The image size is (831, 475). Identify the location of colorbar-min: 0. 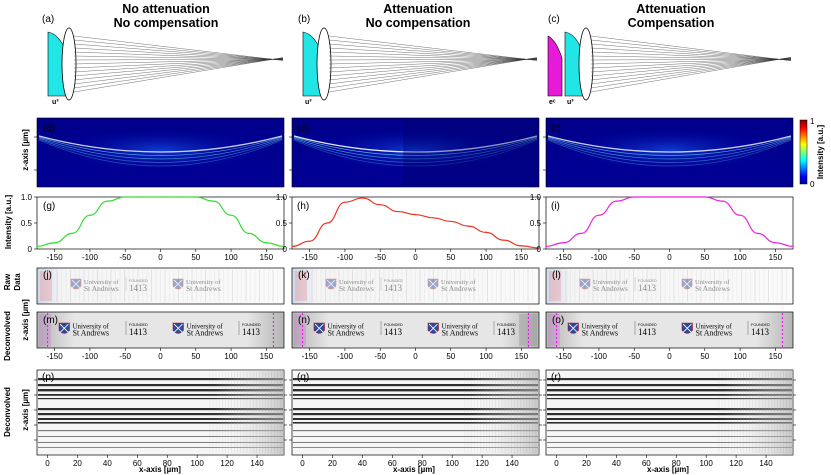
(812, 184).